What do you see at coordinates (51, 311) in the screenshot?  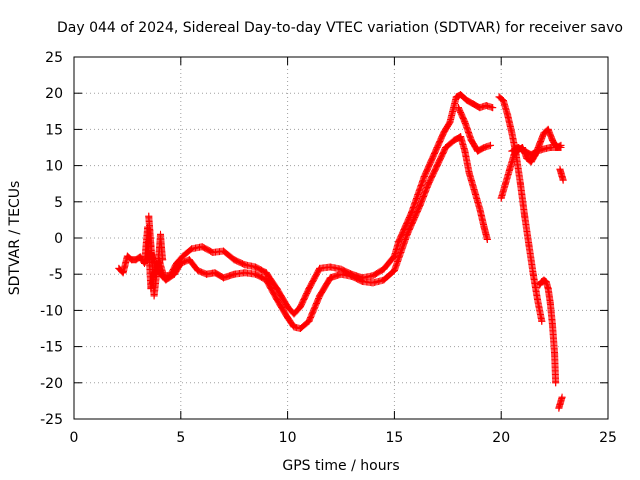 I see `y-tick-label: -10` at bounding box center [51, 311].